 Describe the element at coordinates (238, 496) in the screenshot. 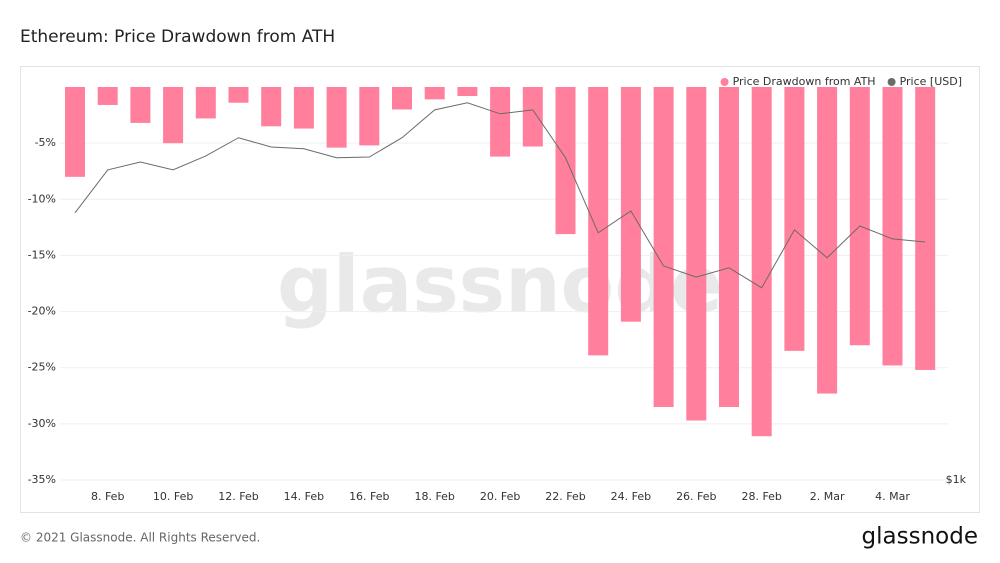

I see `x-tick-label: 12. Feb` at that location.